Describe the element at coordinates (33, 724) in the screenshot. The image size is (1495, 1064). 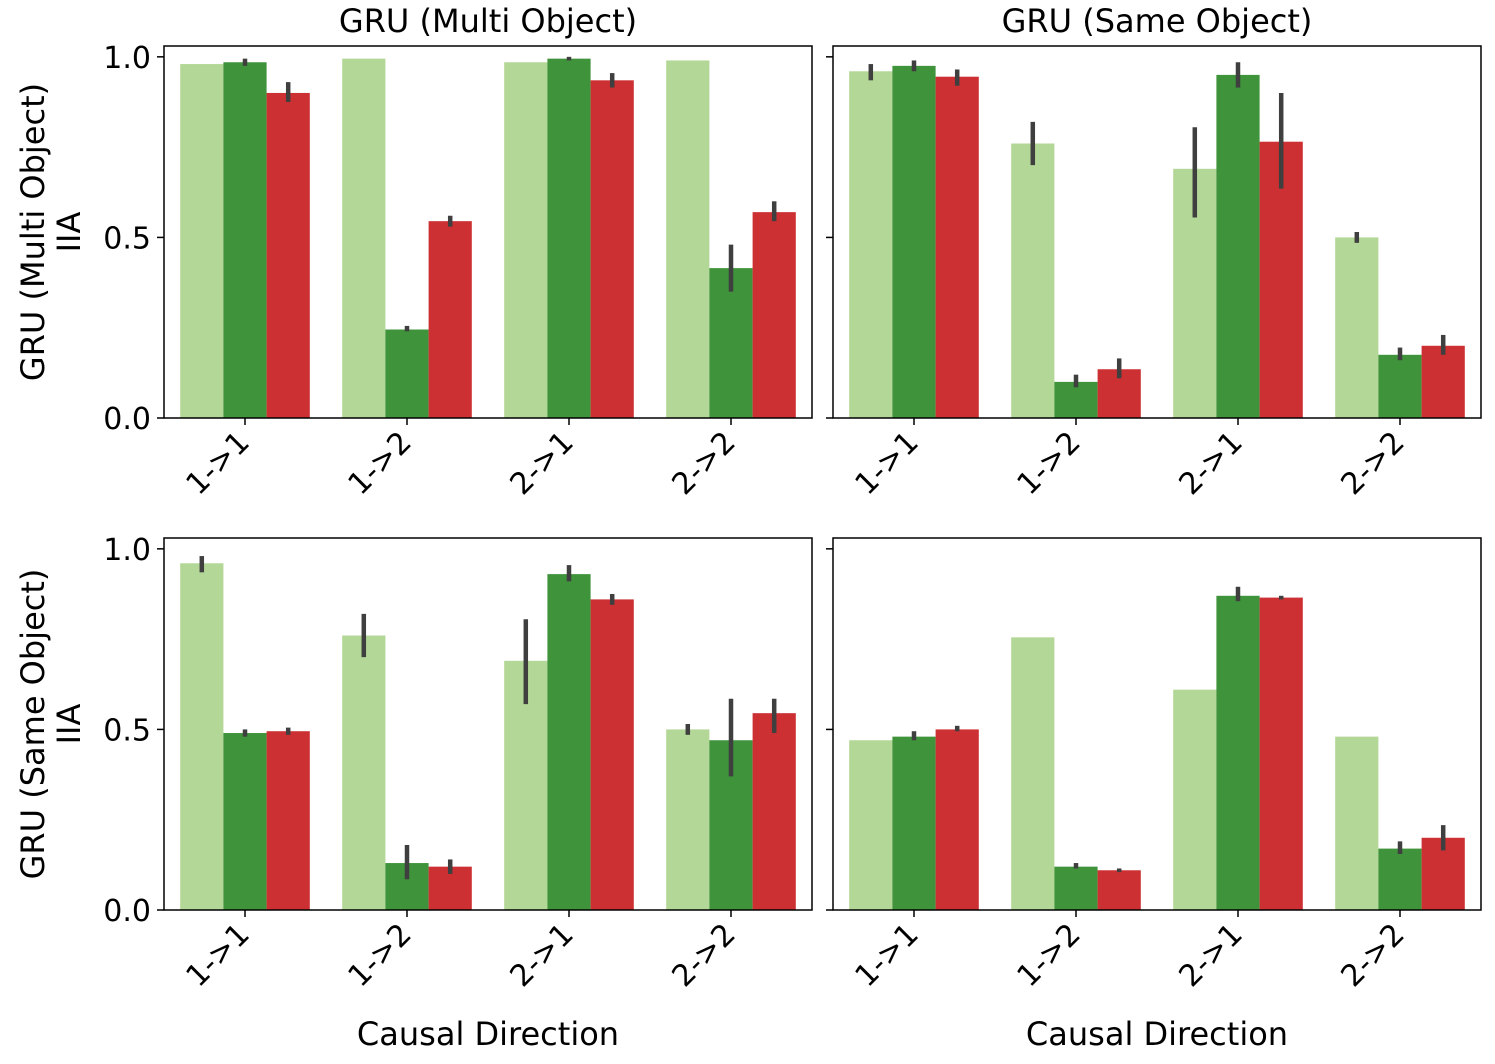
I see `y-axis-title-line: GRU (Same Object)` at that location.